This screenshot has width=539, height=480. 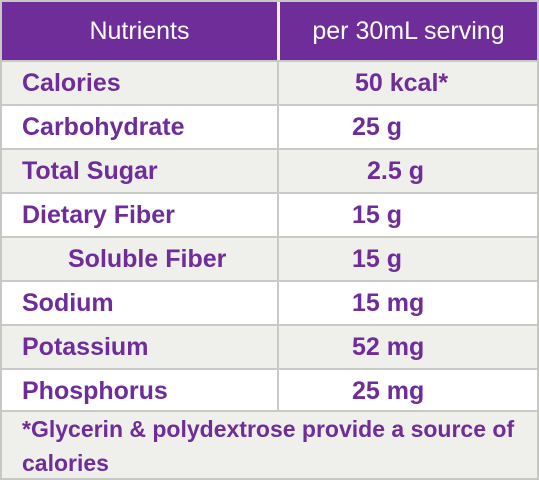 What do you see at coordinates (269, 346) in the screenshot?
I see `table-row: Potassium 52 mg` at bounding box center [269, 346].